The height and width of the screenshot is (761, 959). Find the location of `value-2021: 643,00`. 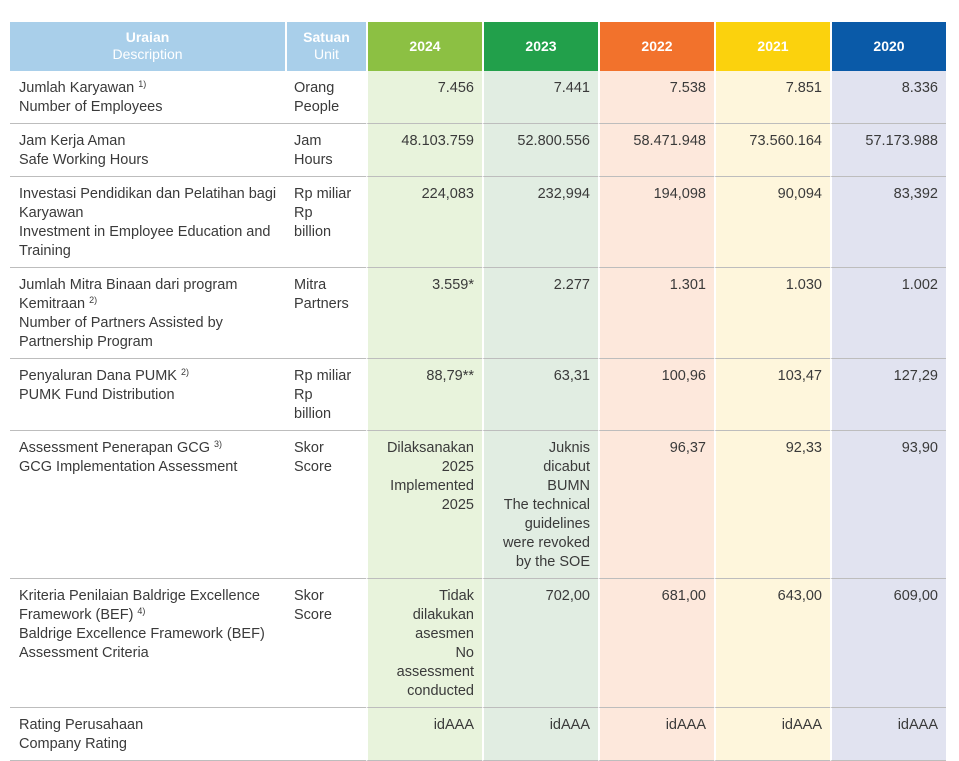

value-2021: 643,00 is located at coordinates (772, 643).